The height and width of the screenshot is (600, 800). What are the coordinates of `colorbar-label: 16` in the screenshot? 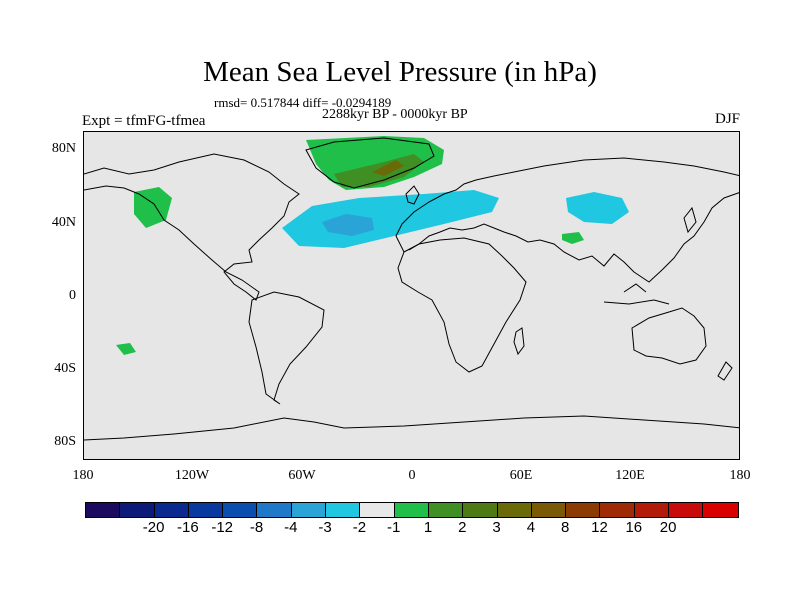 It's located at (634, 527).